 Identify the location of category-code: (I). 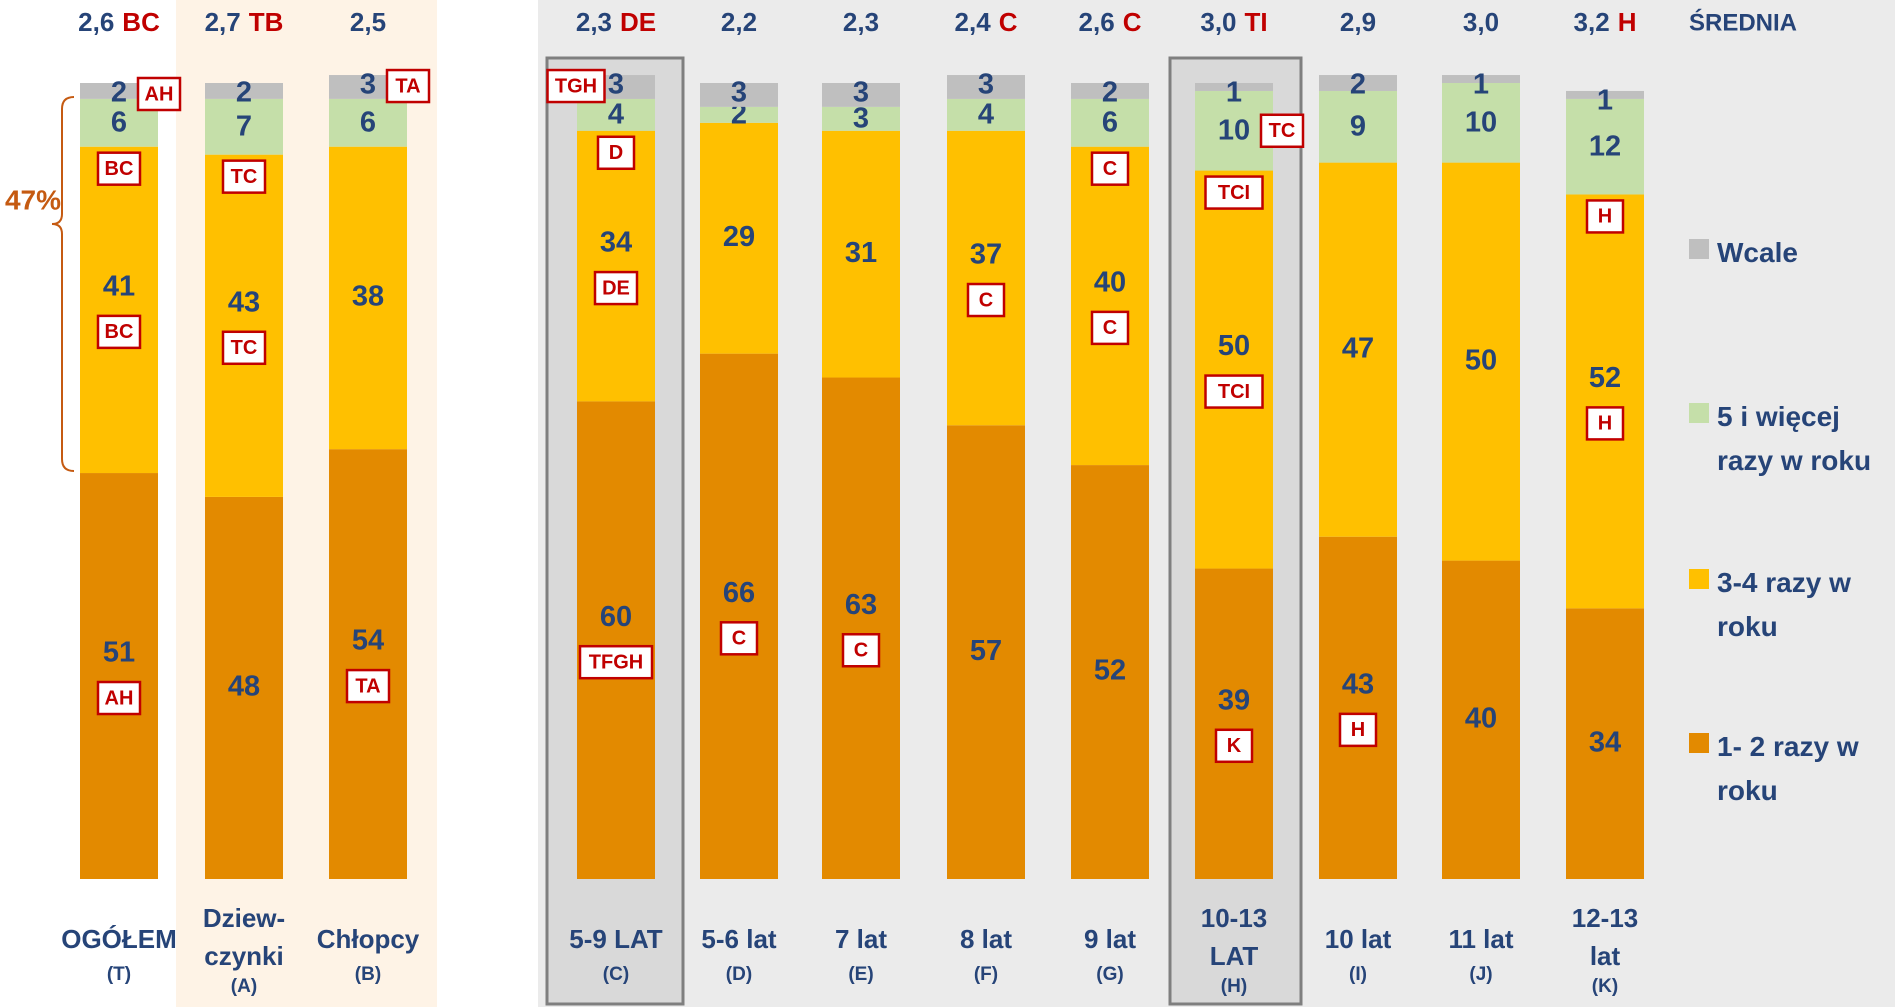
(1358, 974).